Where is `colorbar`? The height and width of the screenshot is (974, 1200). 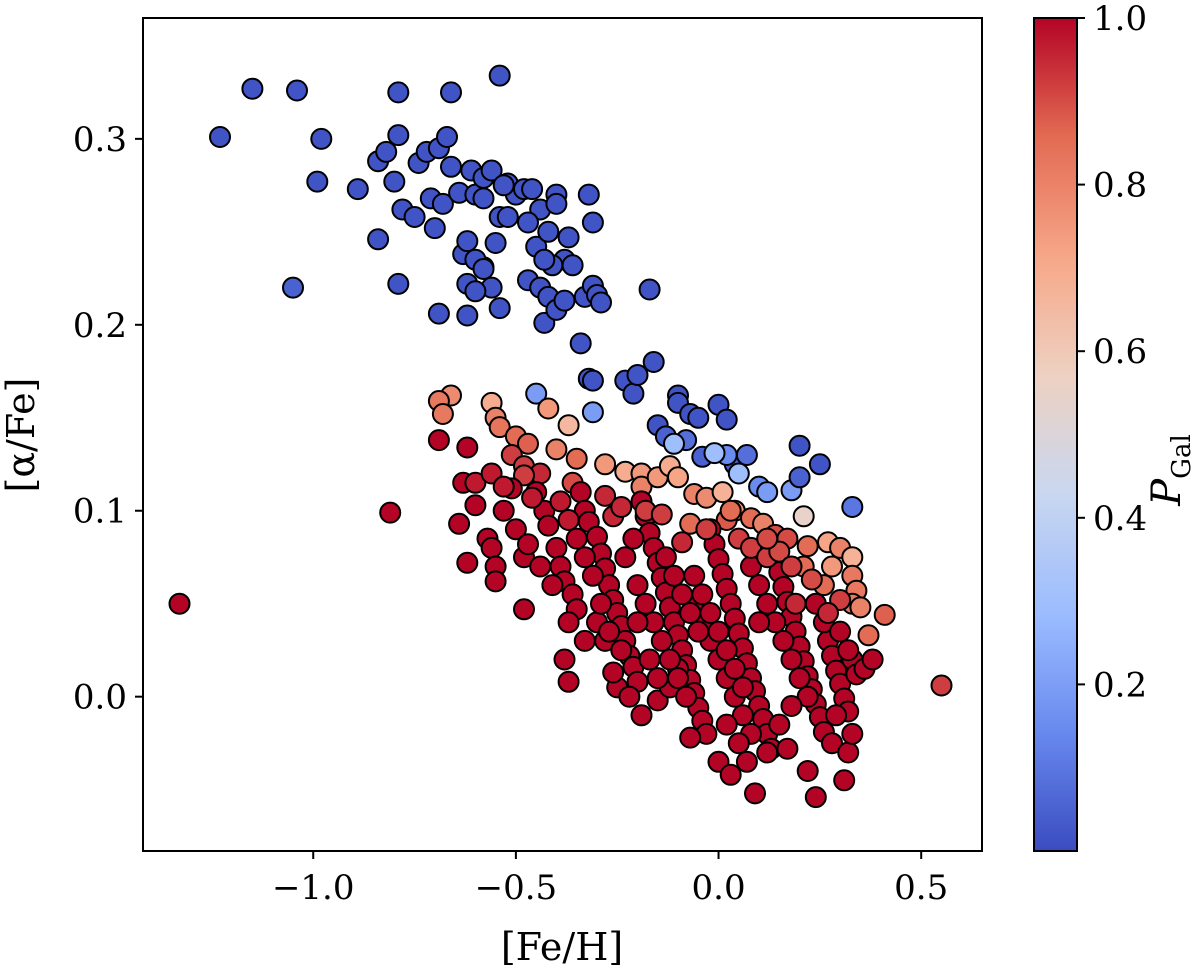
colorbar is located at coordinates (1055, 434).